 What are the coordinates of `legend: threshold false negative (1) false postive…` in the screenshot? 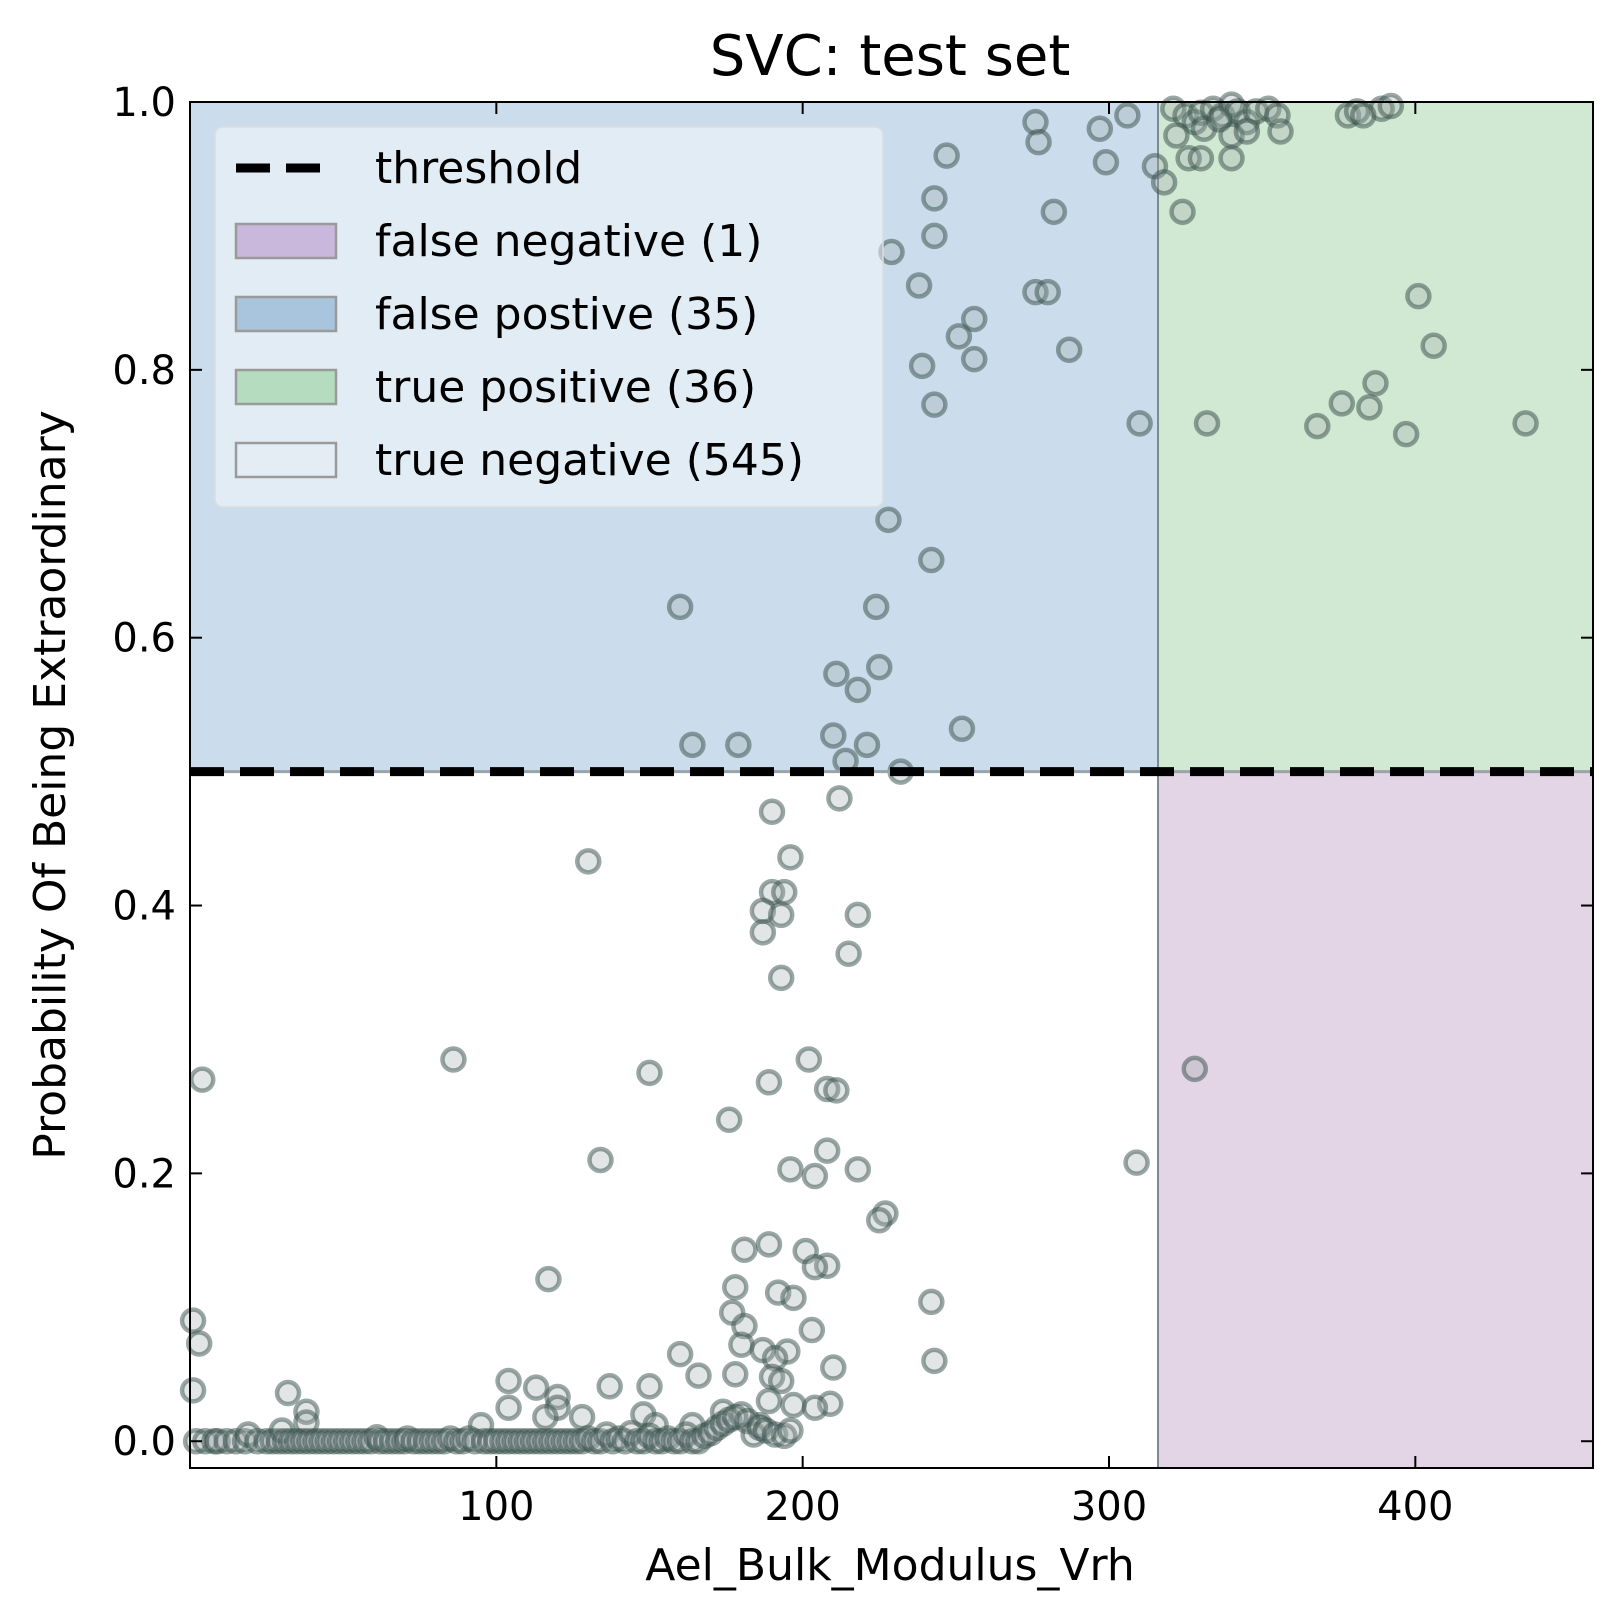 It's located at (549, 317).